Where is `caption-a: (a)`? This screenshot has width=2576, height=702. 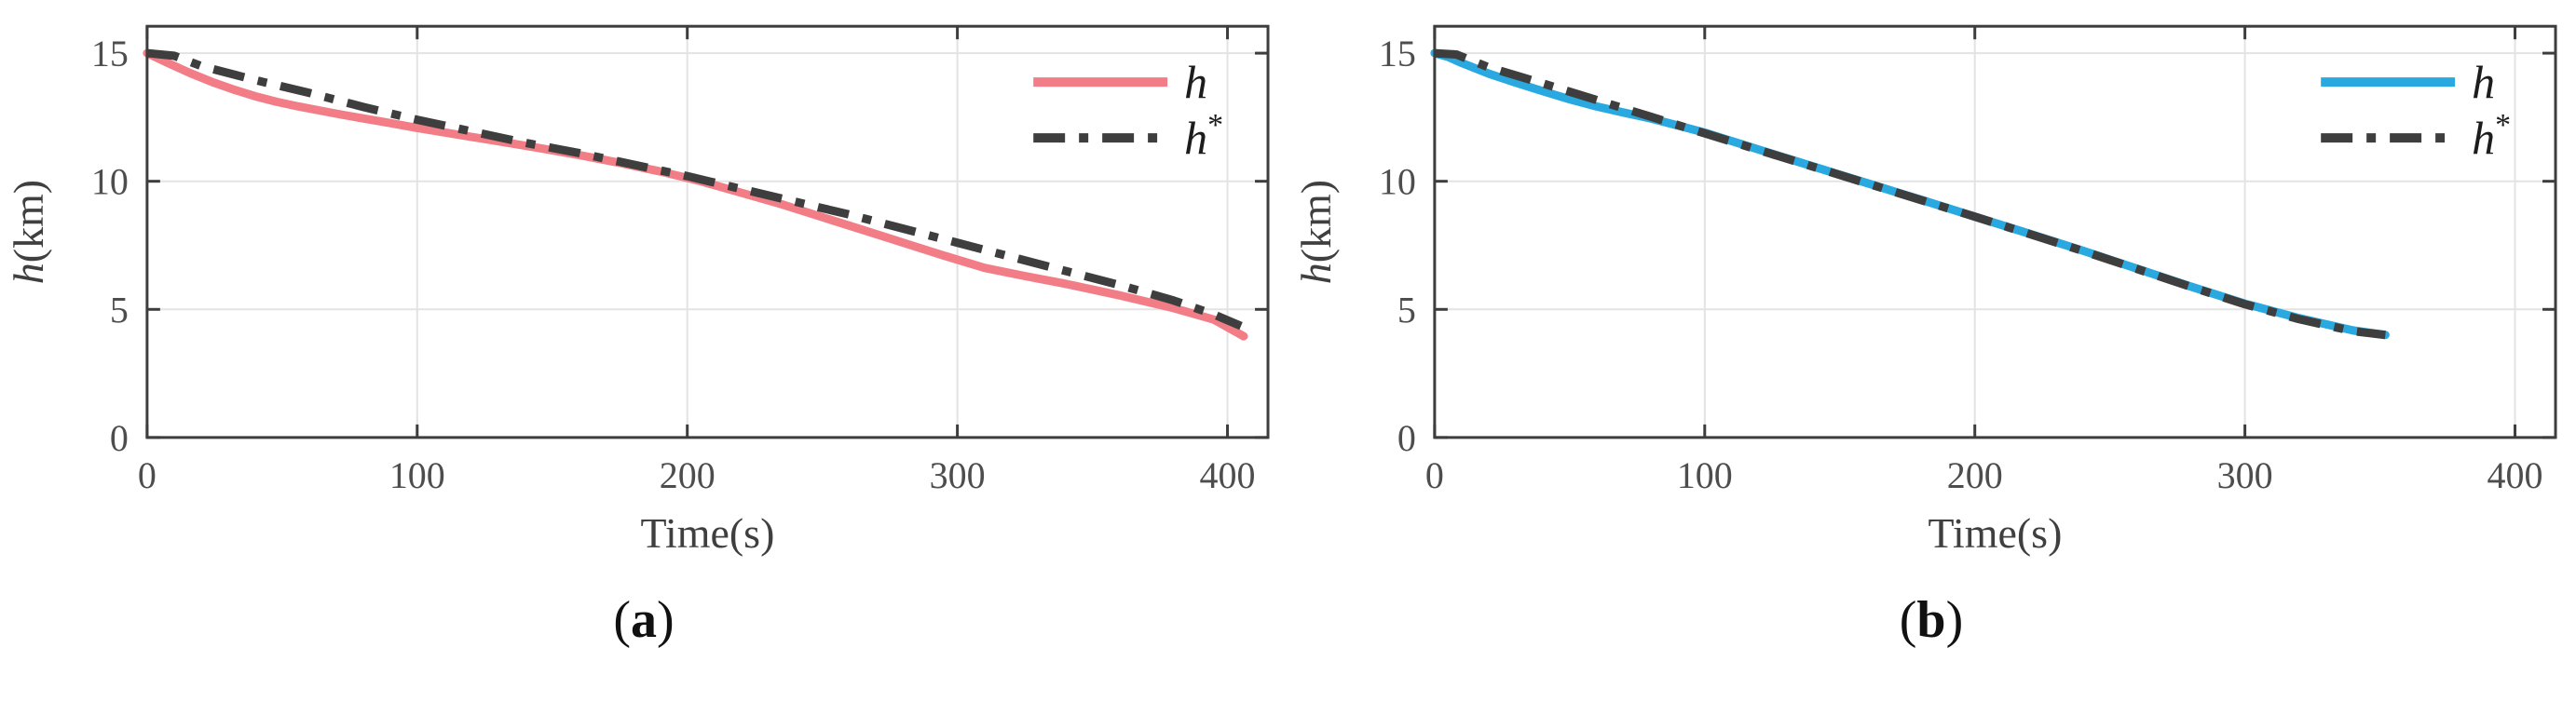 caption-a: (a) is located at coordinates (643, 620).